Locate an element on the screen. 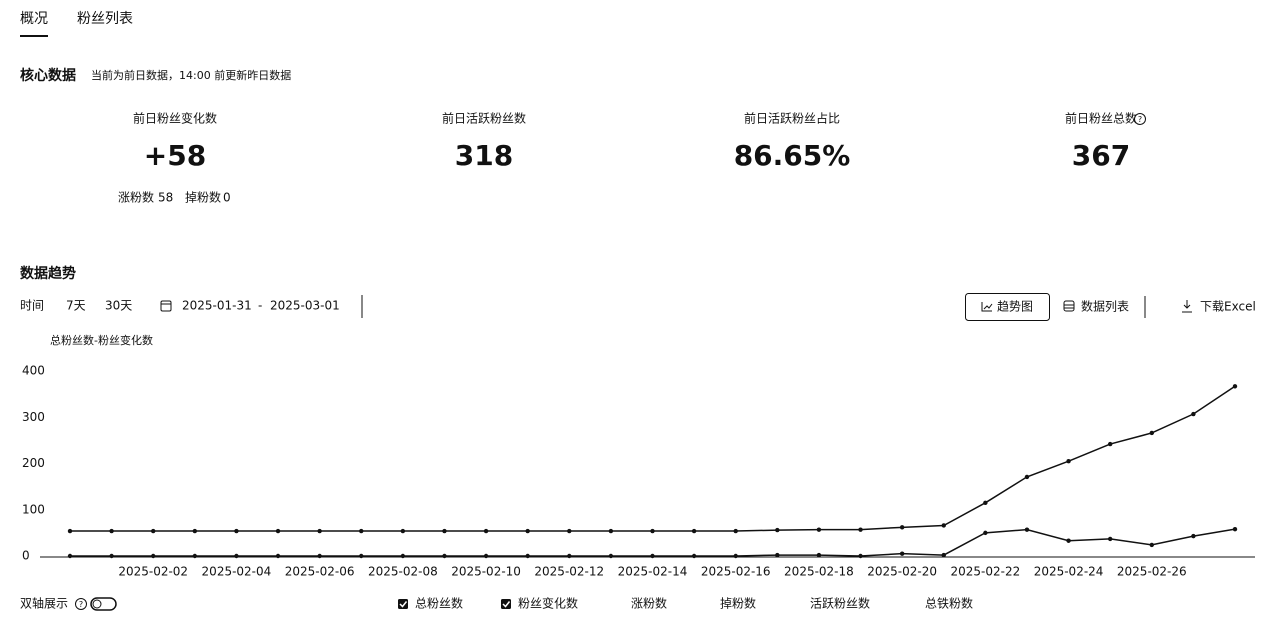 The image size is (1280, 625). y-tick-label: 0 is located at coordinates (26, 556).